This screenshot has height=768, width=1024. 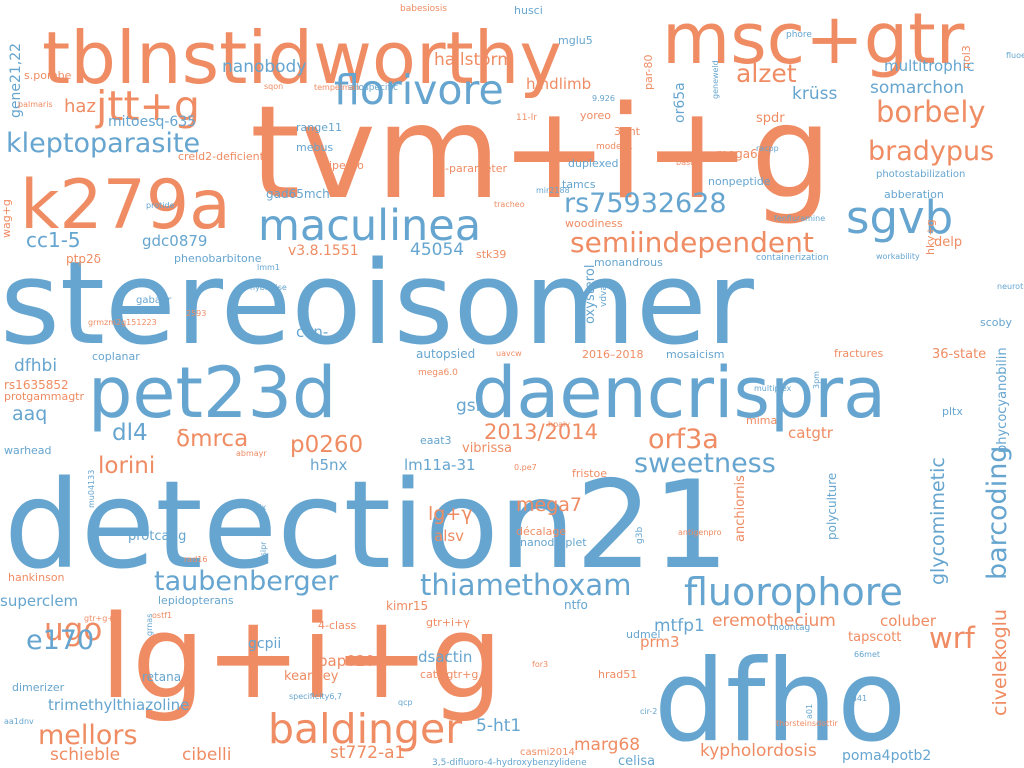 What do you see at coordinates (553, 190) in the screenshot?
I see `cloud-word: mir2188` at bounding box center [553, 190].